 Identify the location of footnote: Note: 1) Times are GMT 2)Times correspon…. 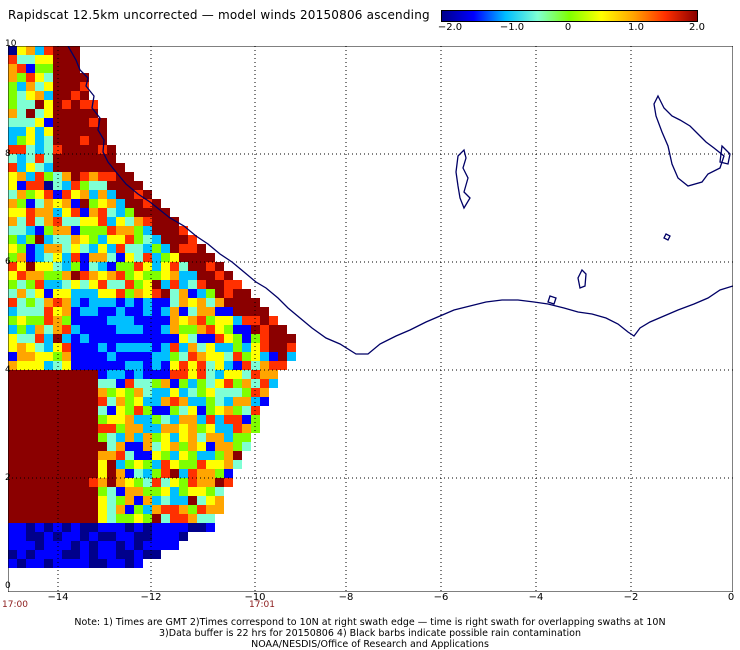
(370, 622).